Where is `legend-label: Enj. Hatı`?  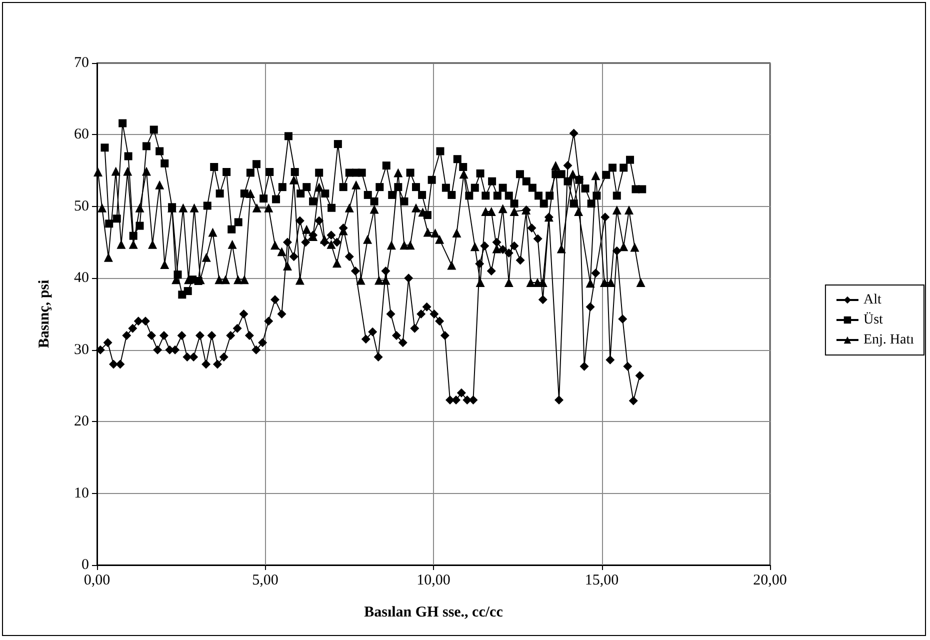
legend-label: Enj. Hatı is located at coordinates (888, 340).